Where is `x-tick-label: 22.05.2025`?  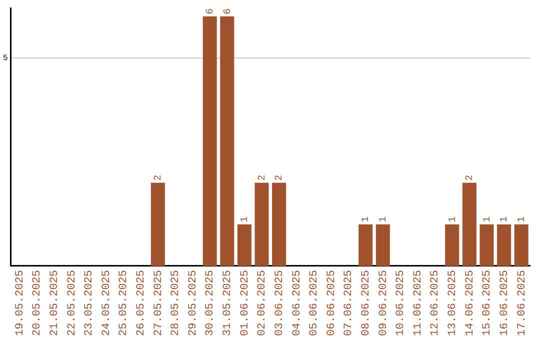 x-tick-label: 22.05.2025 is located at coordinates (72, 303).